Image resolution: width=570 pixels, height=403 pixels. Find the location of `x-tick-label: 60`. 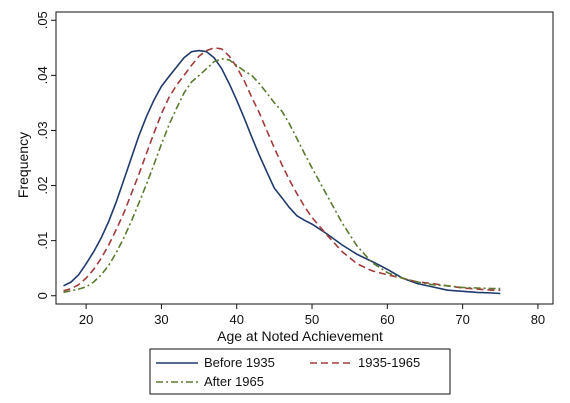

x-tick-label: 60 is located at coordinates (387, 319).